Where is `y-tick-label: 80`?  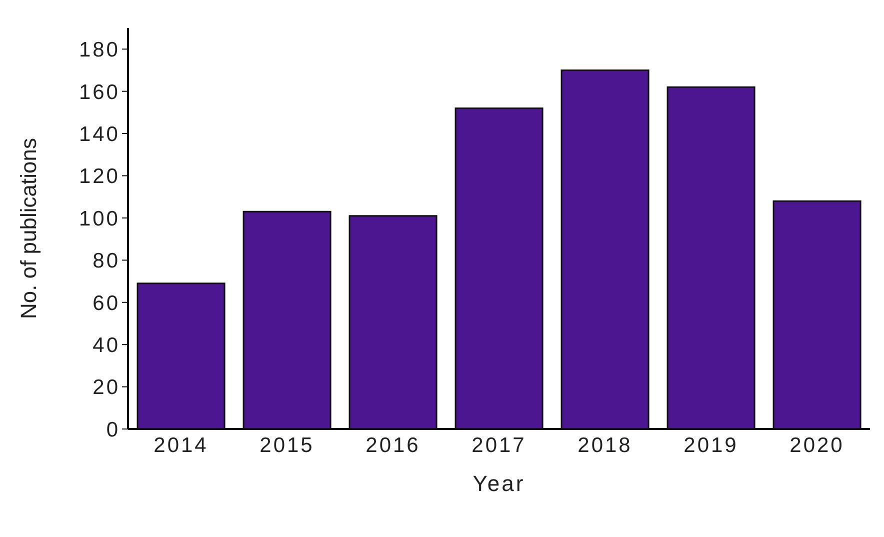
y-tick-label: 80 is located at coordinates (106, 261).